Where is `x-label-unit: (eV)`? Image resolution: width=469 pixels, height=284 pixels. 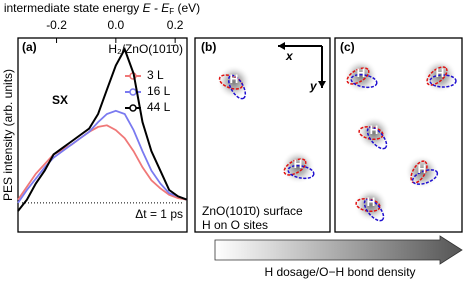 x-label-unit: (eV) is located at coordinates (187, 8).